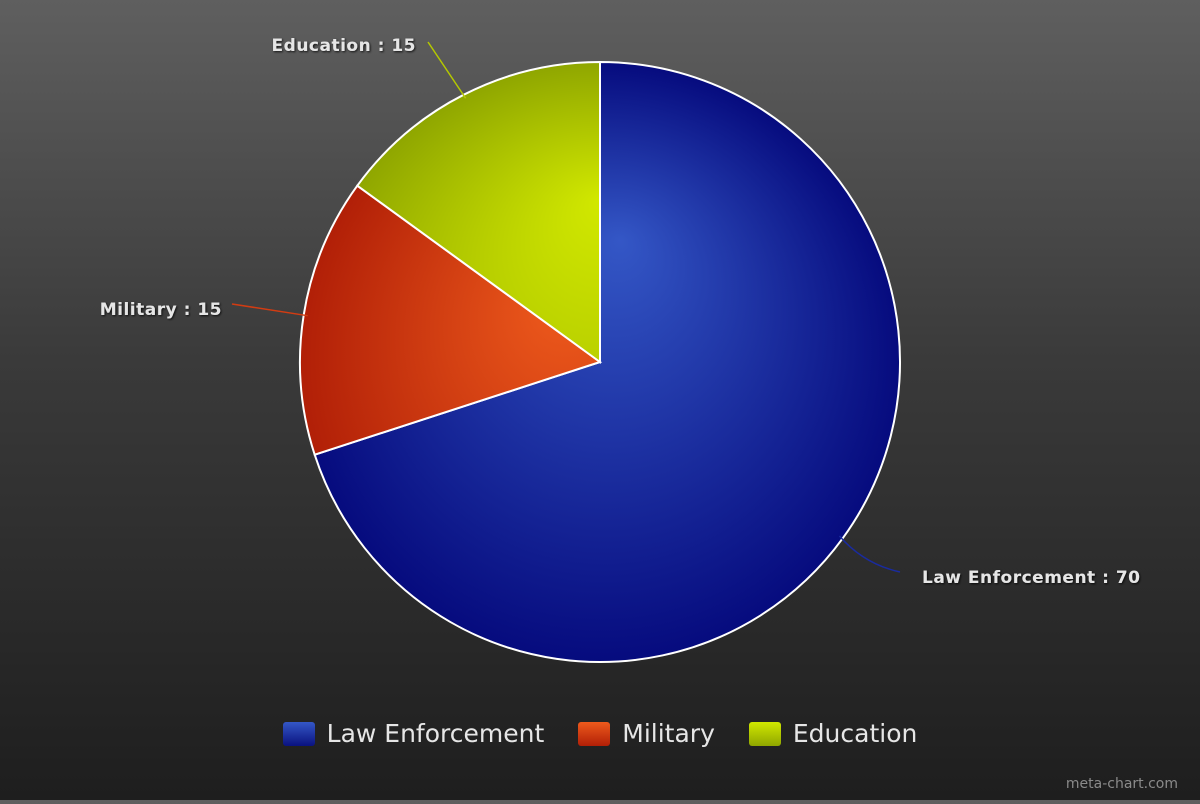 Image resolution: width=1200 pixels, height=804 pixels. Describe the element at coordinates (855, 733) in the screenshot. I see `legend-label-education: Education` at that location.